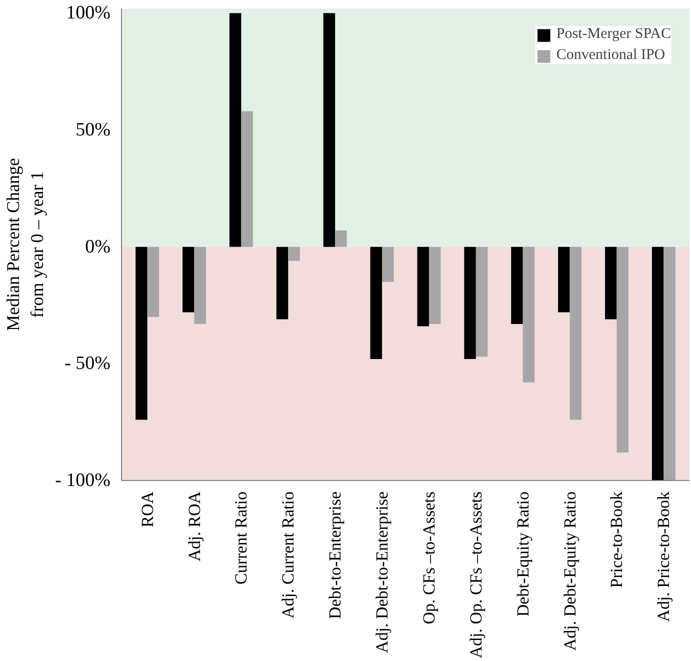 The height and width of the screenshot is (661, 691). What do you see at coordinates (147, 509) in the screenshot?
I see `x-tick-label: ROA` at bounding box center [147, 509].